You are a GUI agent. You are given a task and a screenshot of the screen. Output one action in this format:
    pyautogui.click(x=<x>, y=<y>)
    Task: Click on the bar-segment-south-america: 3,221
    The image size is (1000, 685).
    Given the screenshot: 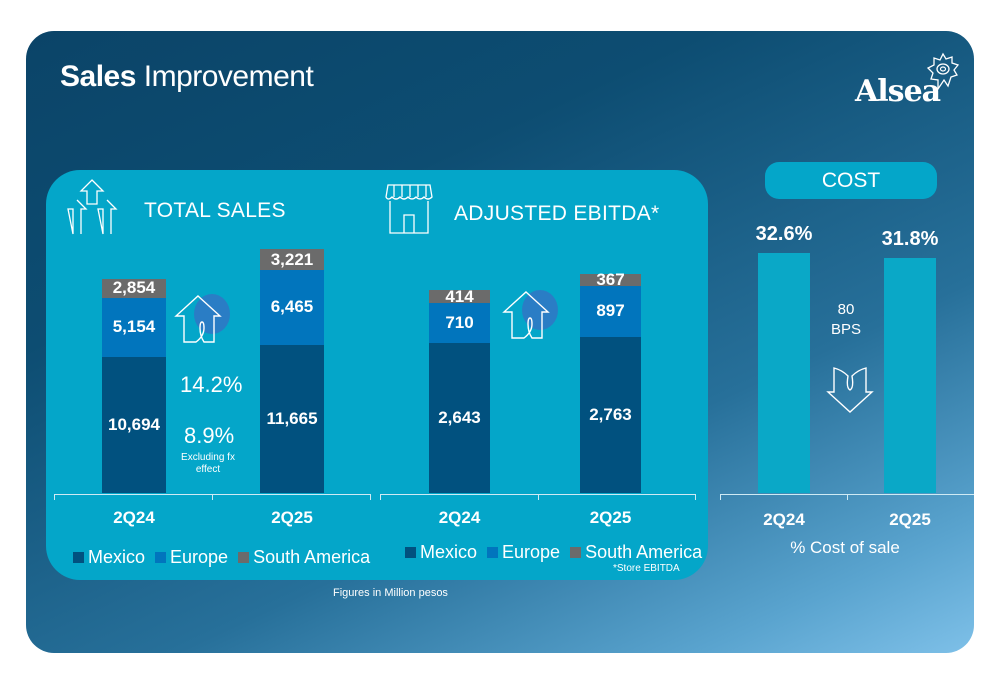 What is the action you would take?
    pyautogui.click(x=292, y=260)
    